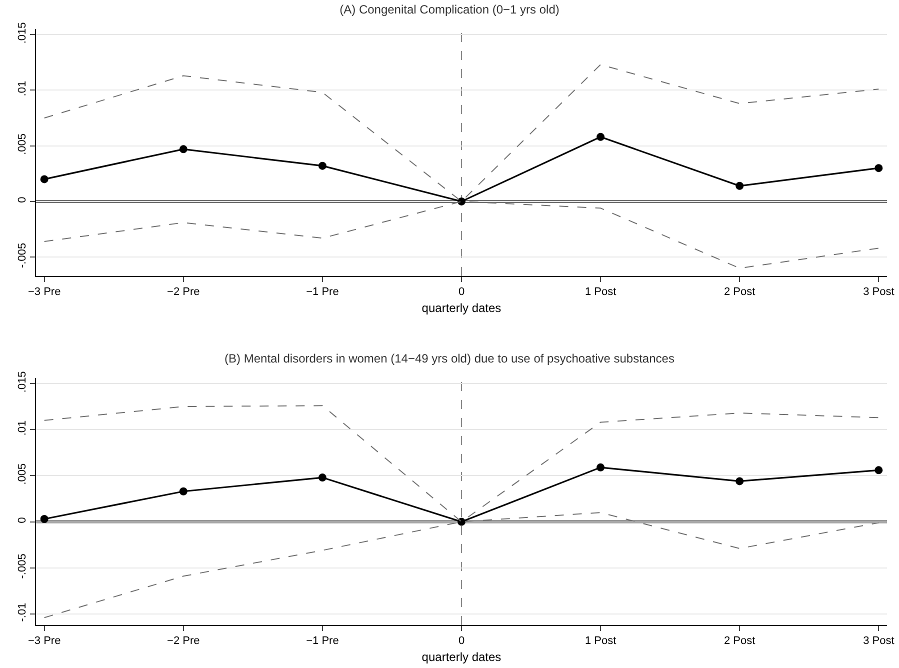 The width and height of the screenshot is (899, 668). What do you see at coordinates (450, 9) in the screenshot?
I see `chart-title: (A) Congenital Complication (0−1 yrs old)` at bounding box center [450, 9].